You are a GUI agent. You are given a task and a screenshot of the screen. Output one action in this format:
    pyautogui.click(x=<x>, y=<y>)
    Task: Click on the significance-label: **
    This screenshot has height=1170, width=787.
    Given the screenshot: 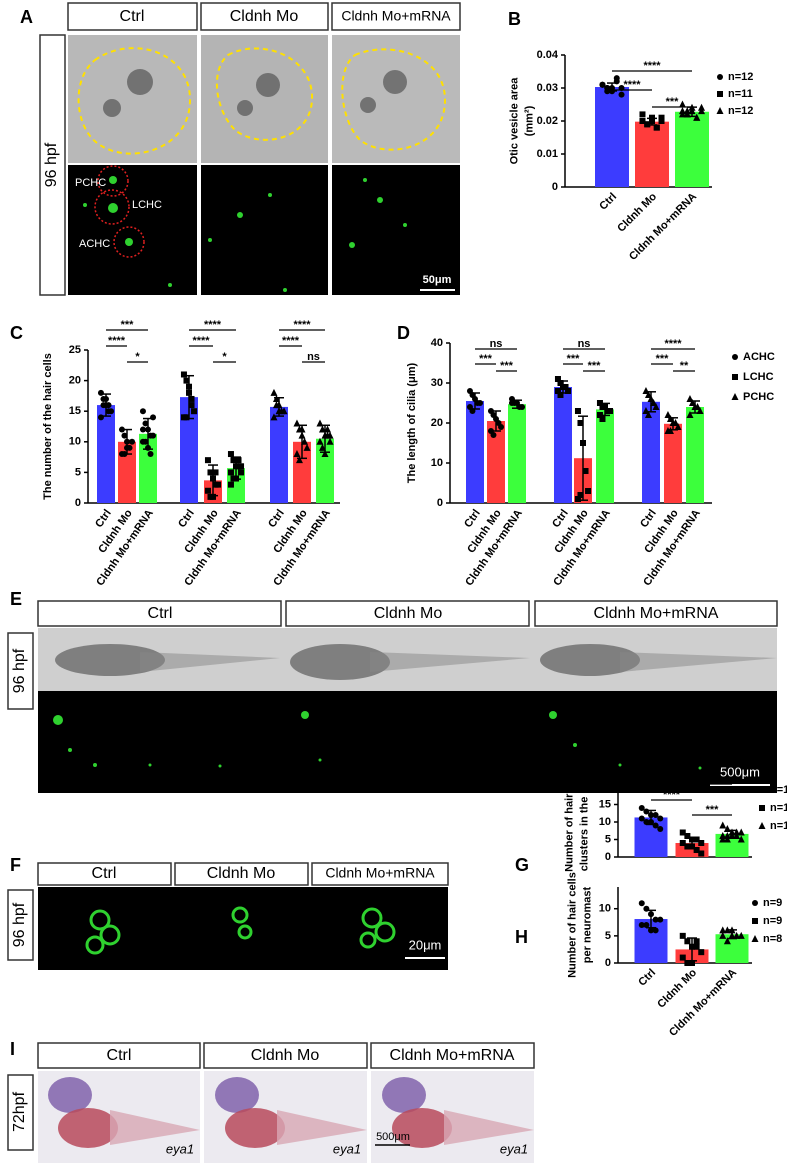 What is the action you would take?
    pyautogui.click(x=684, y=366)
    